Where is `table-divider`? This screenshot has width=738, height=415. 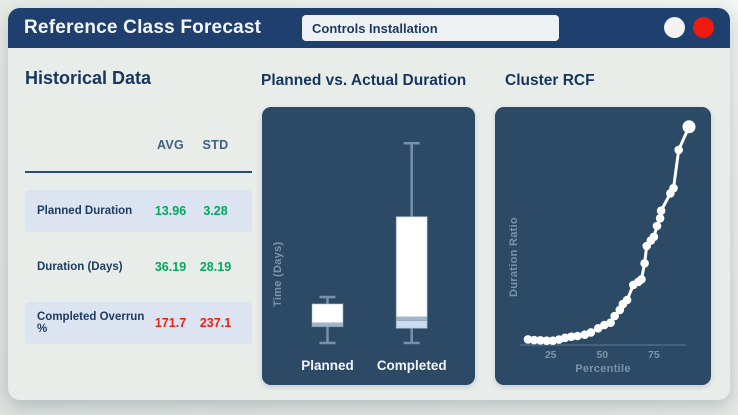
table-divider is located at coordinates (138, 172).